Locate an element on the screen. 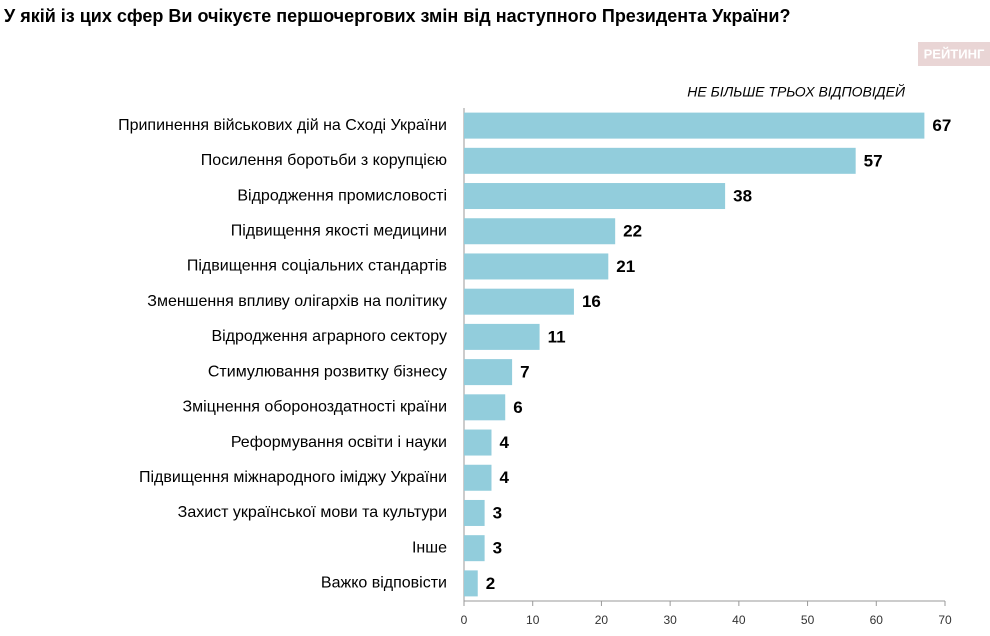 This screenshot has width=990, height=636. y-tick-label: Посилення боротьби з корупцією is located at coordinates (324, 160).